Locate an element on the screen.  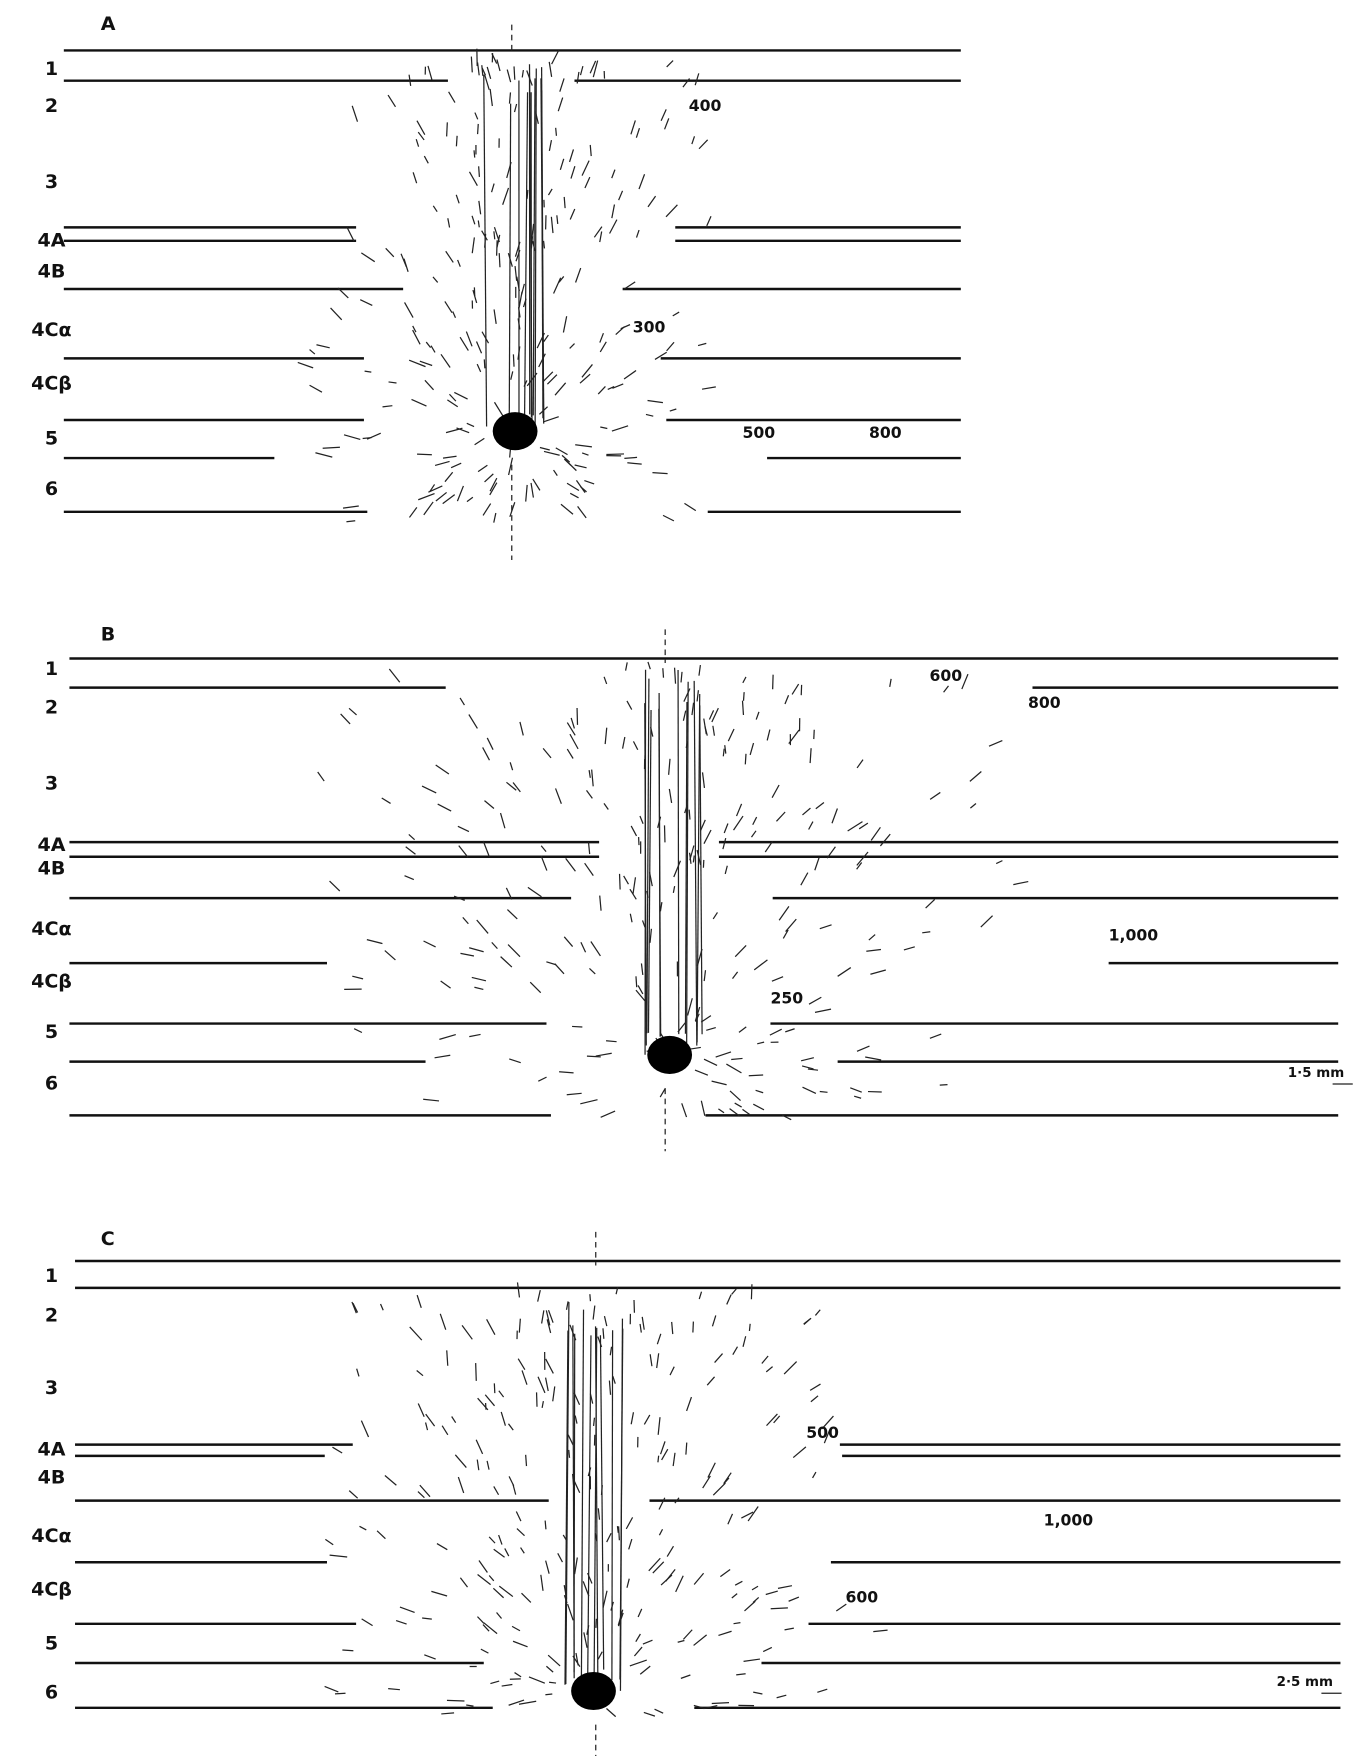
layer-label: 4Cβ is located at coordinates (51, 384).